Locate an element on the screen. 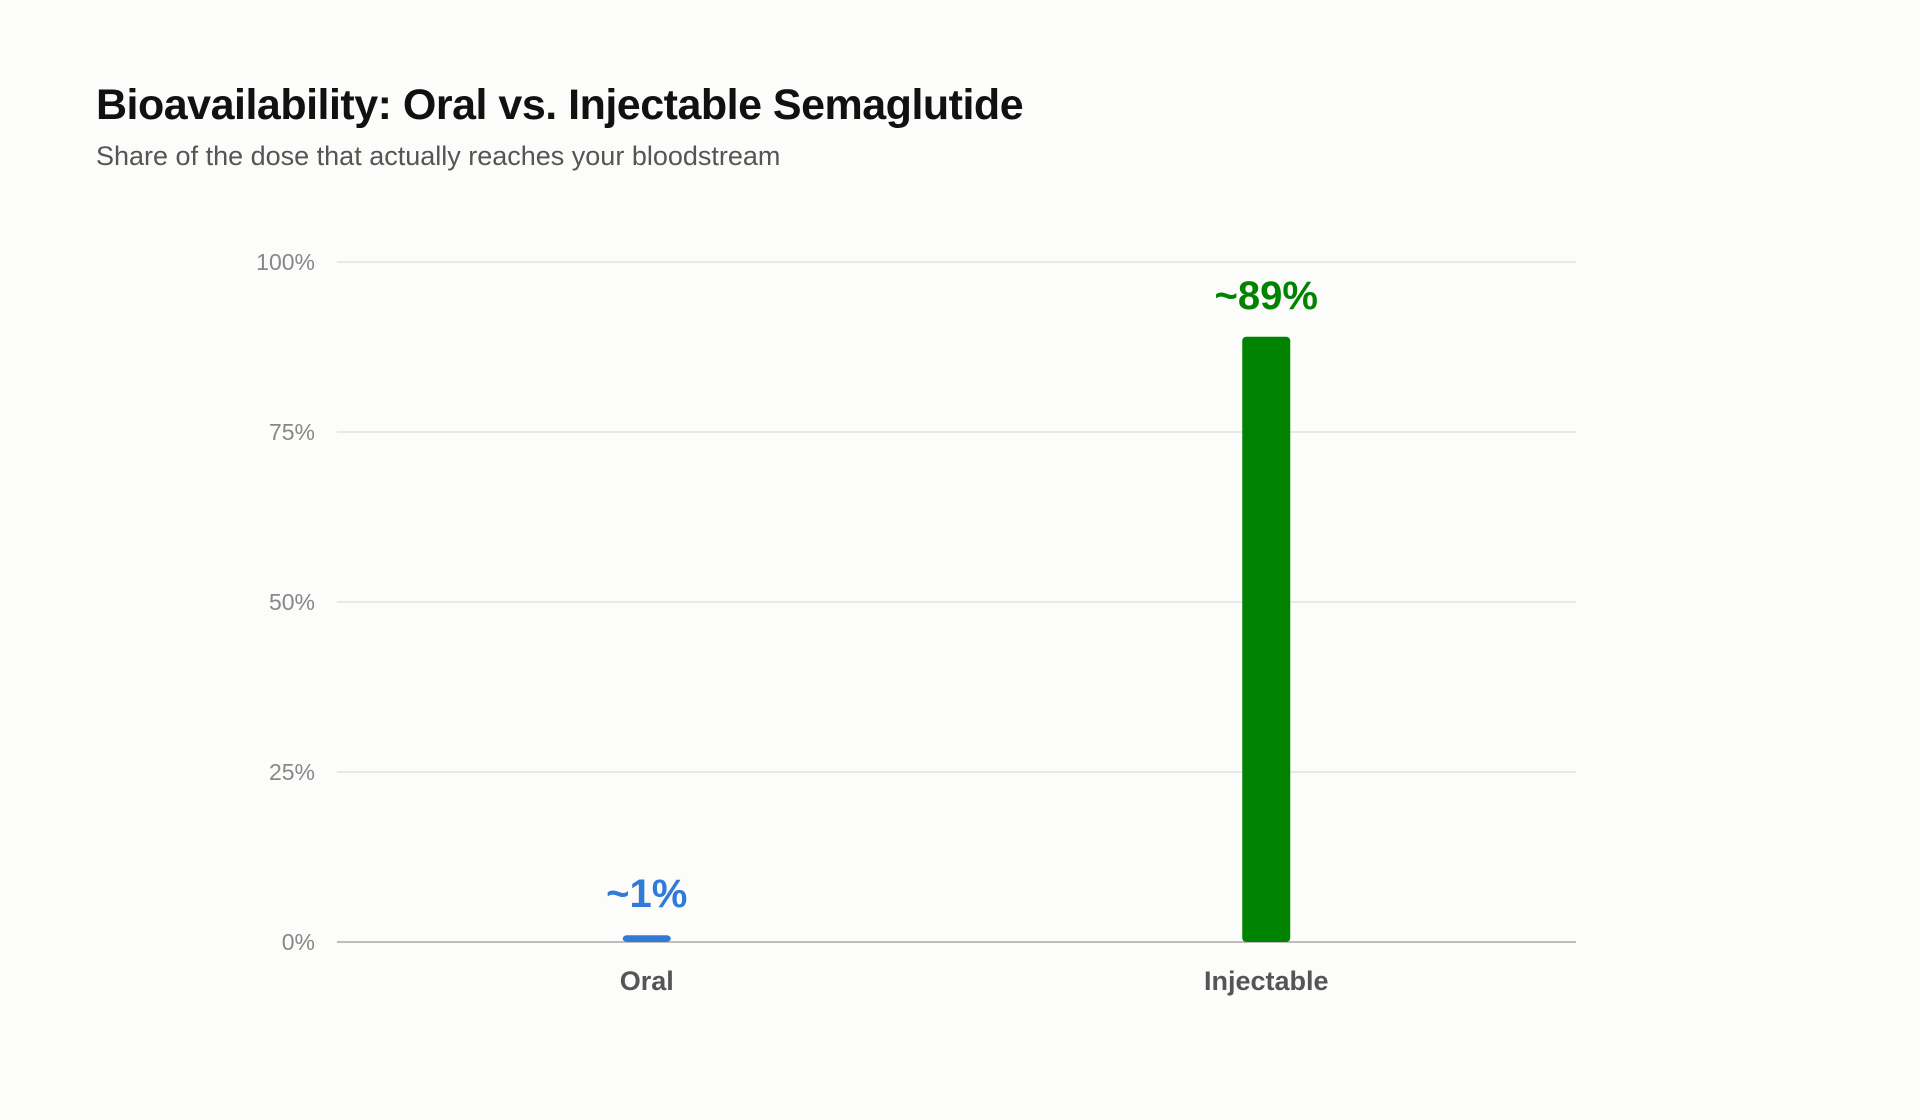  y-tick-label: 50% is located at coordinates (292, 602).